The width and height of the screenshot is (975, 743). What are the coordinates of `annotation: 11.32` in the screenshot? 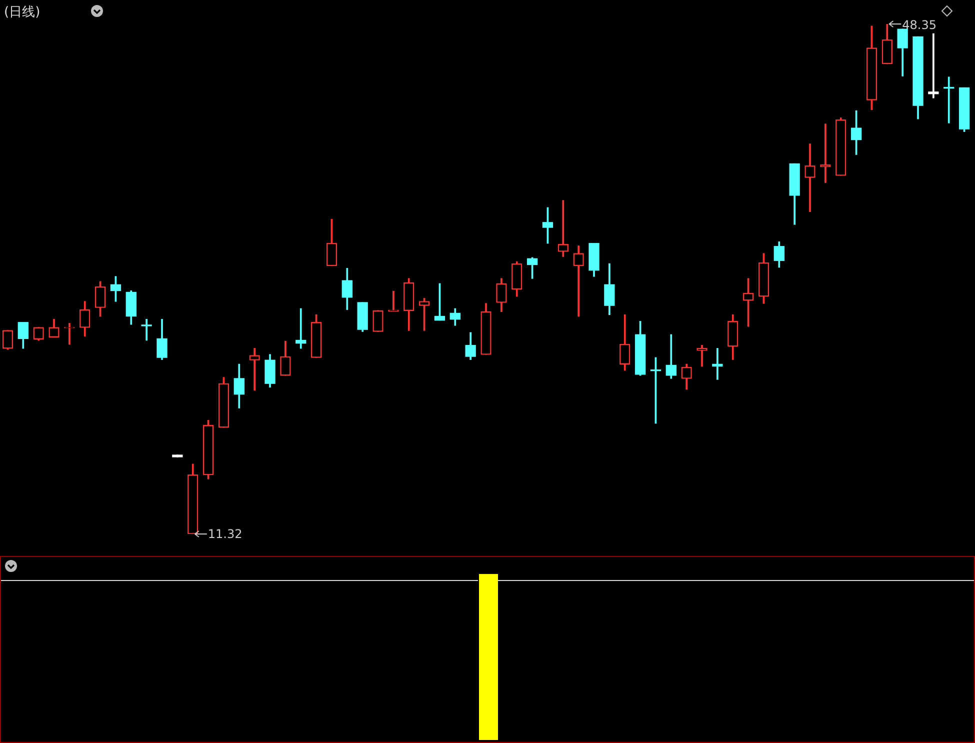 It's located at (225, 534).